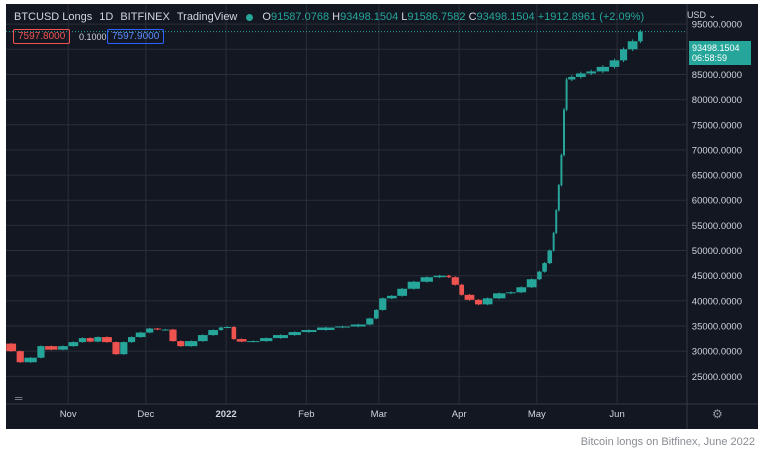  I want to click on image-caption: Bitcoin longs on Bitfinex, June 2022, so click(667, 442).